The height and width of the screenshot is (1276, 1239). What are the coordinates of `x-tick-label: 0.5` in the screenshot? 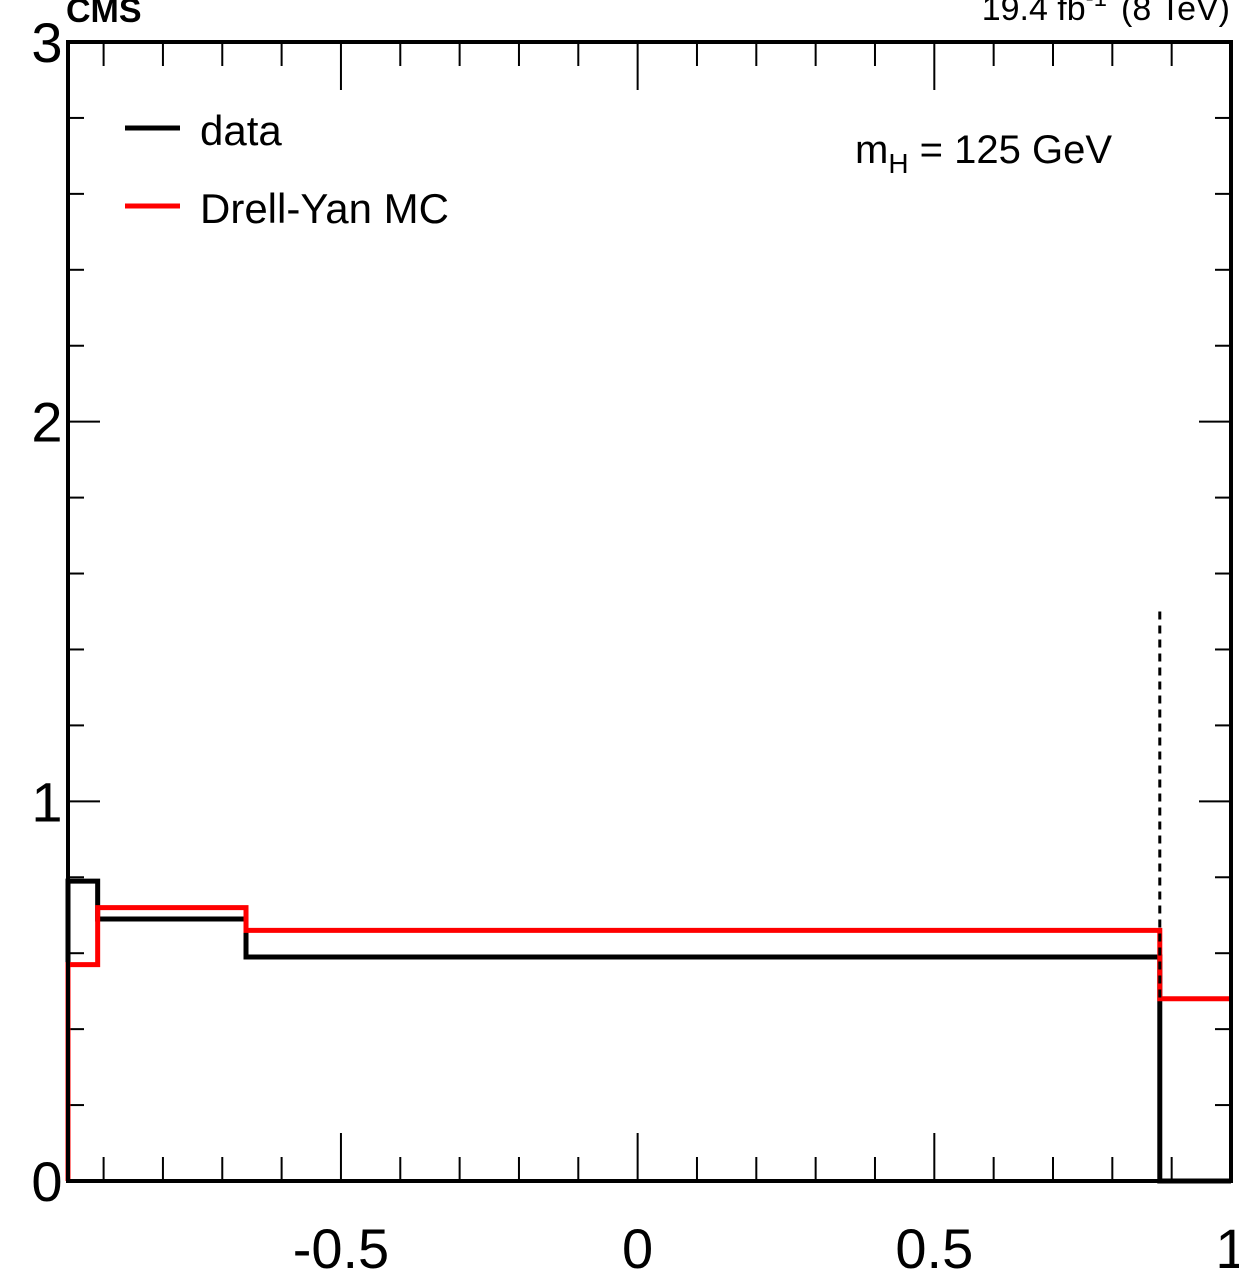 It's located at (934, 1246).